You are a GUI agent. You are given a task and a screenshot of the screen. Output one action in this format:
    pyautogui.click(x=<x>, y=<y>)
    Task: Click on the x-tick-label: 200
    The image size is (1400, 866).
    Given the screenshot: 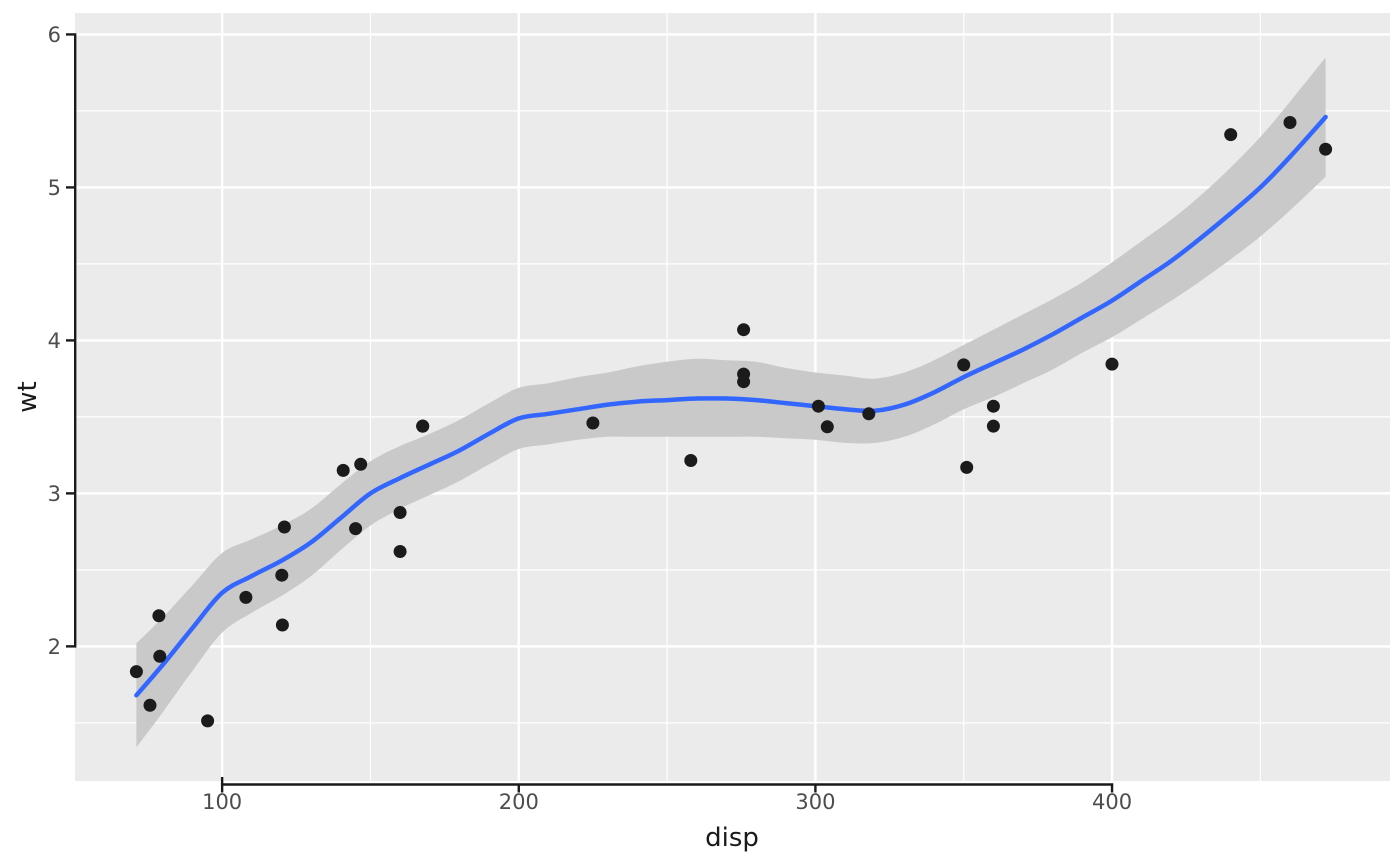 What is the action you would take?
    pyautogui.click(x=519, y=802)
    